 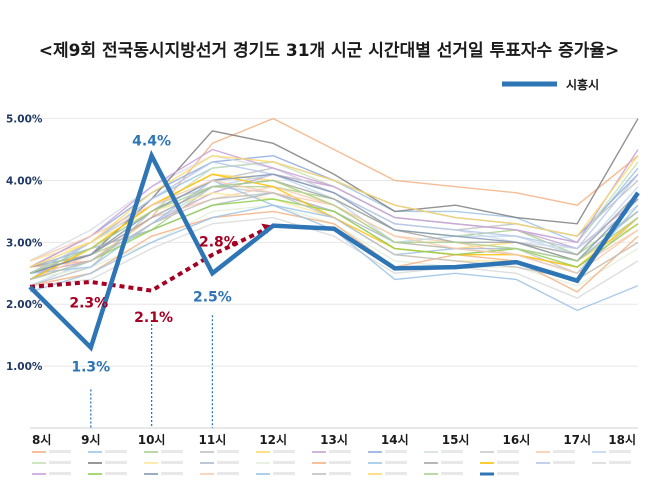 I want to click on annotation-label: 1.3%, so click(x=90, y=368).